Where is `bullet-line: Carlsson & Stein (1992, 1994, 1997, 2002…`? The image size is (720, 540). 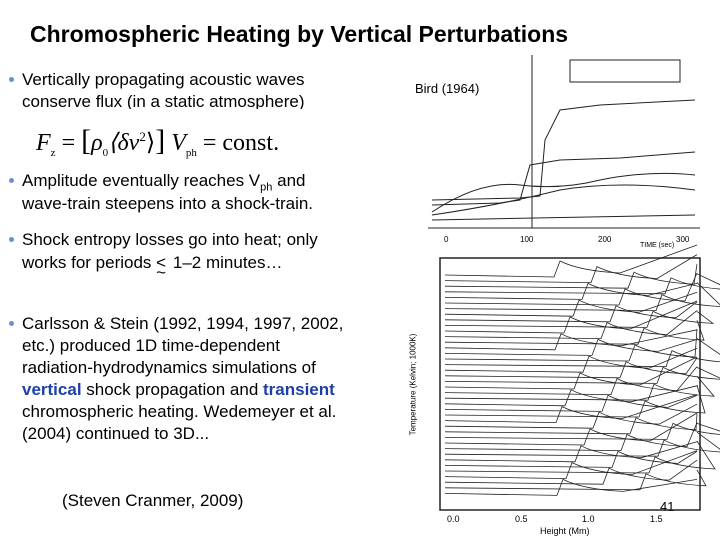 bullet-line: Carlsson & Stein (1992, 1994, 1997, 2002… is located at coordinates (183, 323).